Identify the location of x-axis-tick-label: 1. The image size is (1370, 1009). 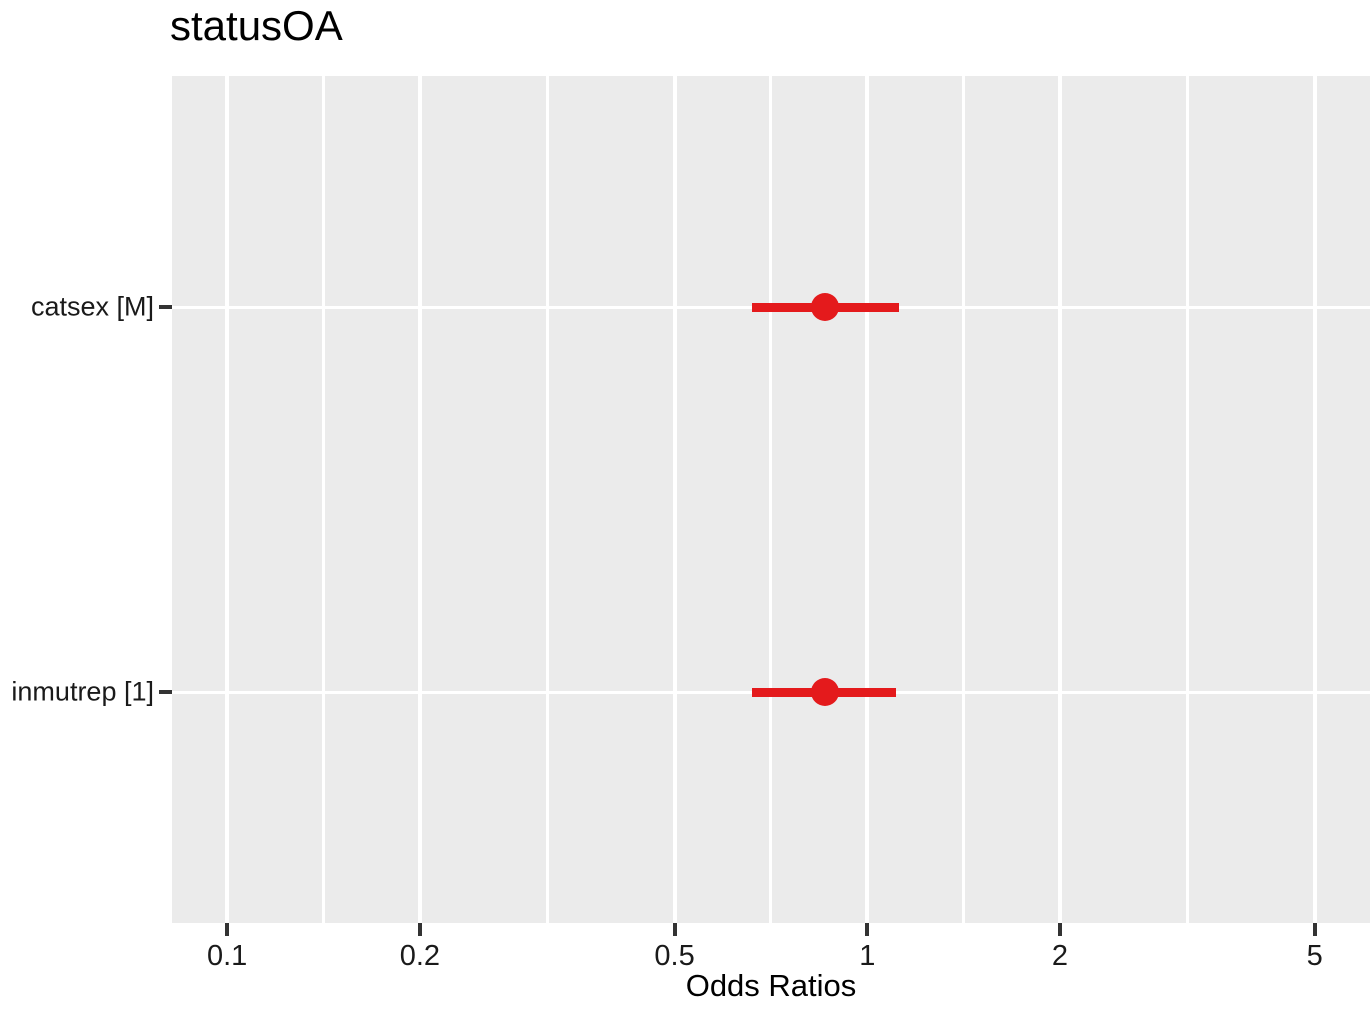
(867, 956).